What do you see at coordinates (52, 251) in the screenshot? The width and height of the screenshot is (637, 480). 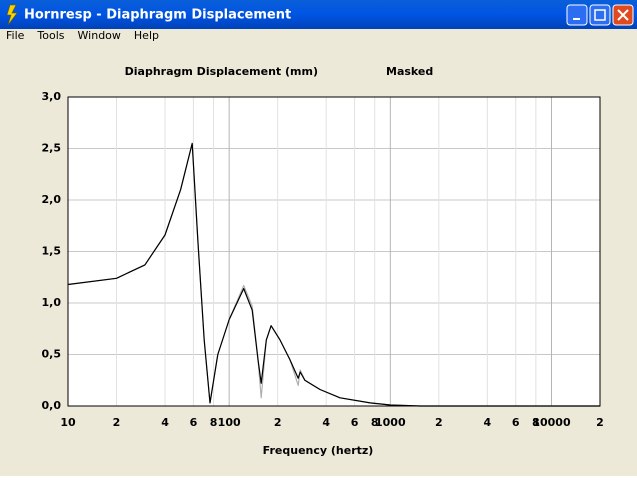 I see `y-tick-label: 1,5` at bounding box center [52, 251].